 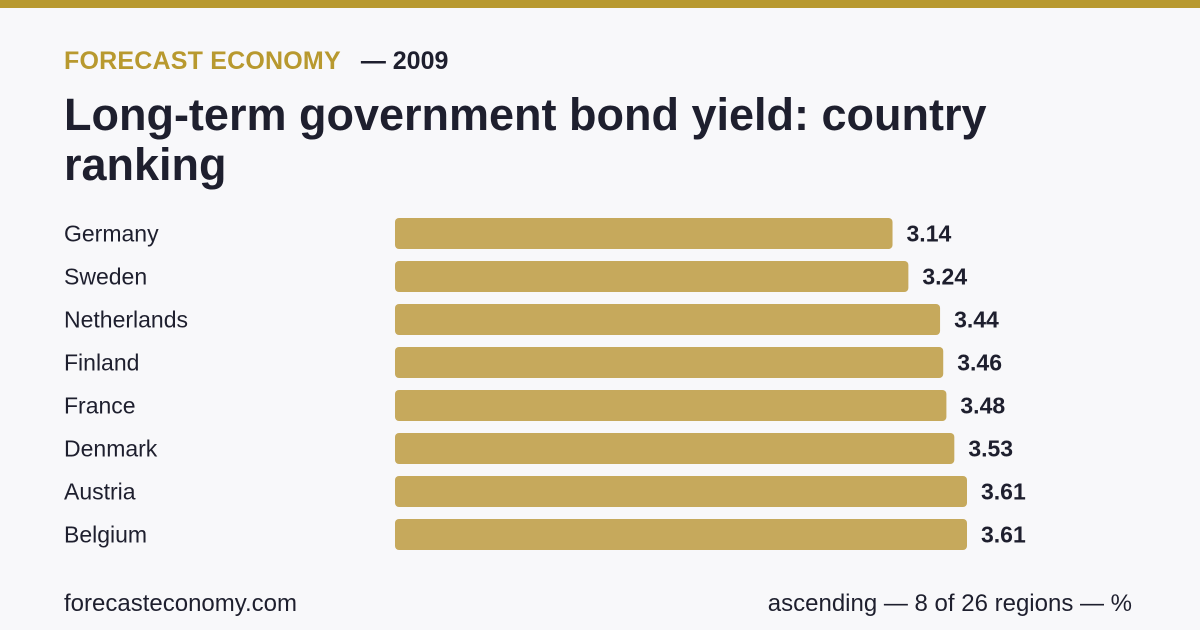 What do you see at coordinates (111, 234) in the screenshot?
I see `category-label: Germany` at bounding box center [111, 234].